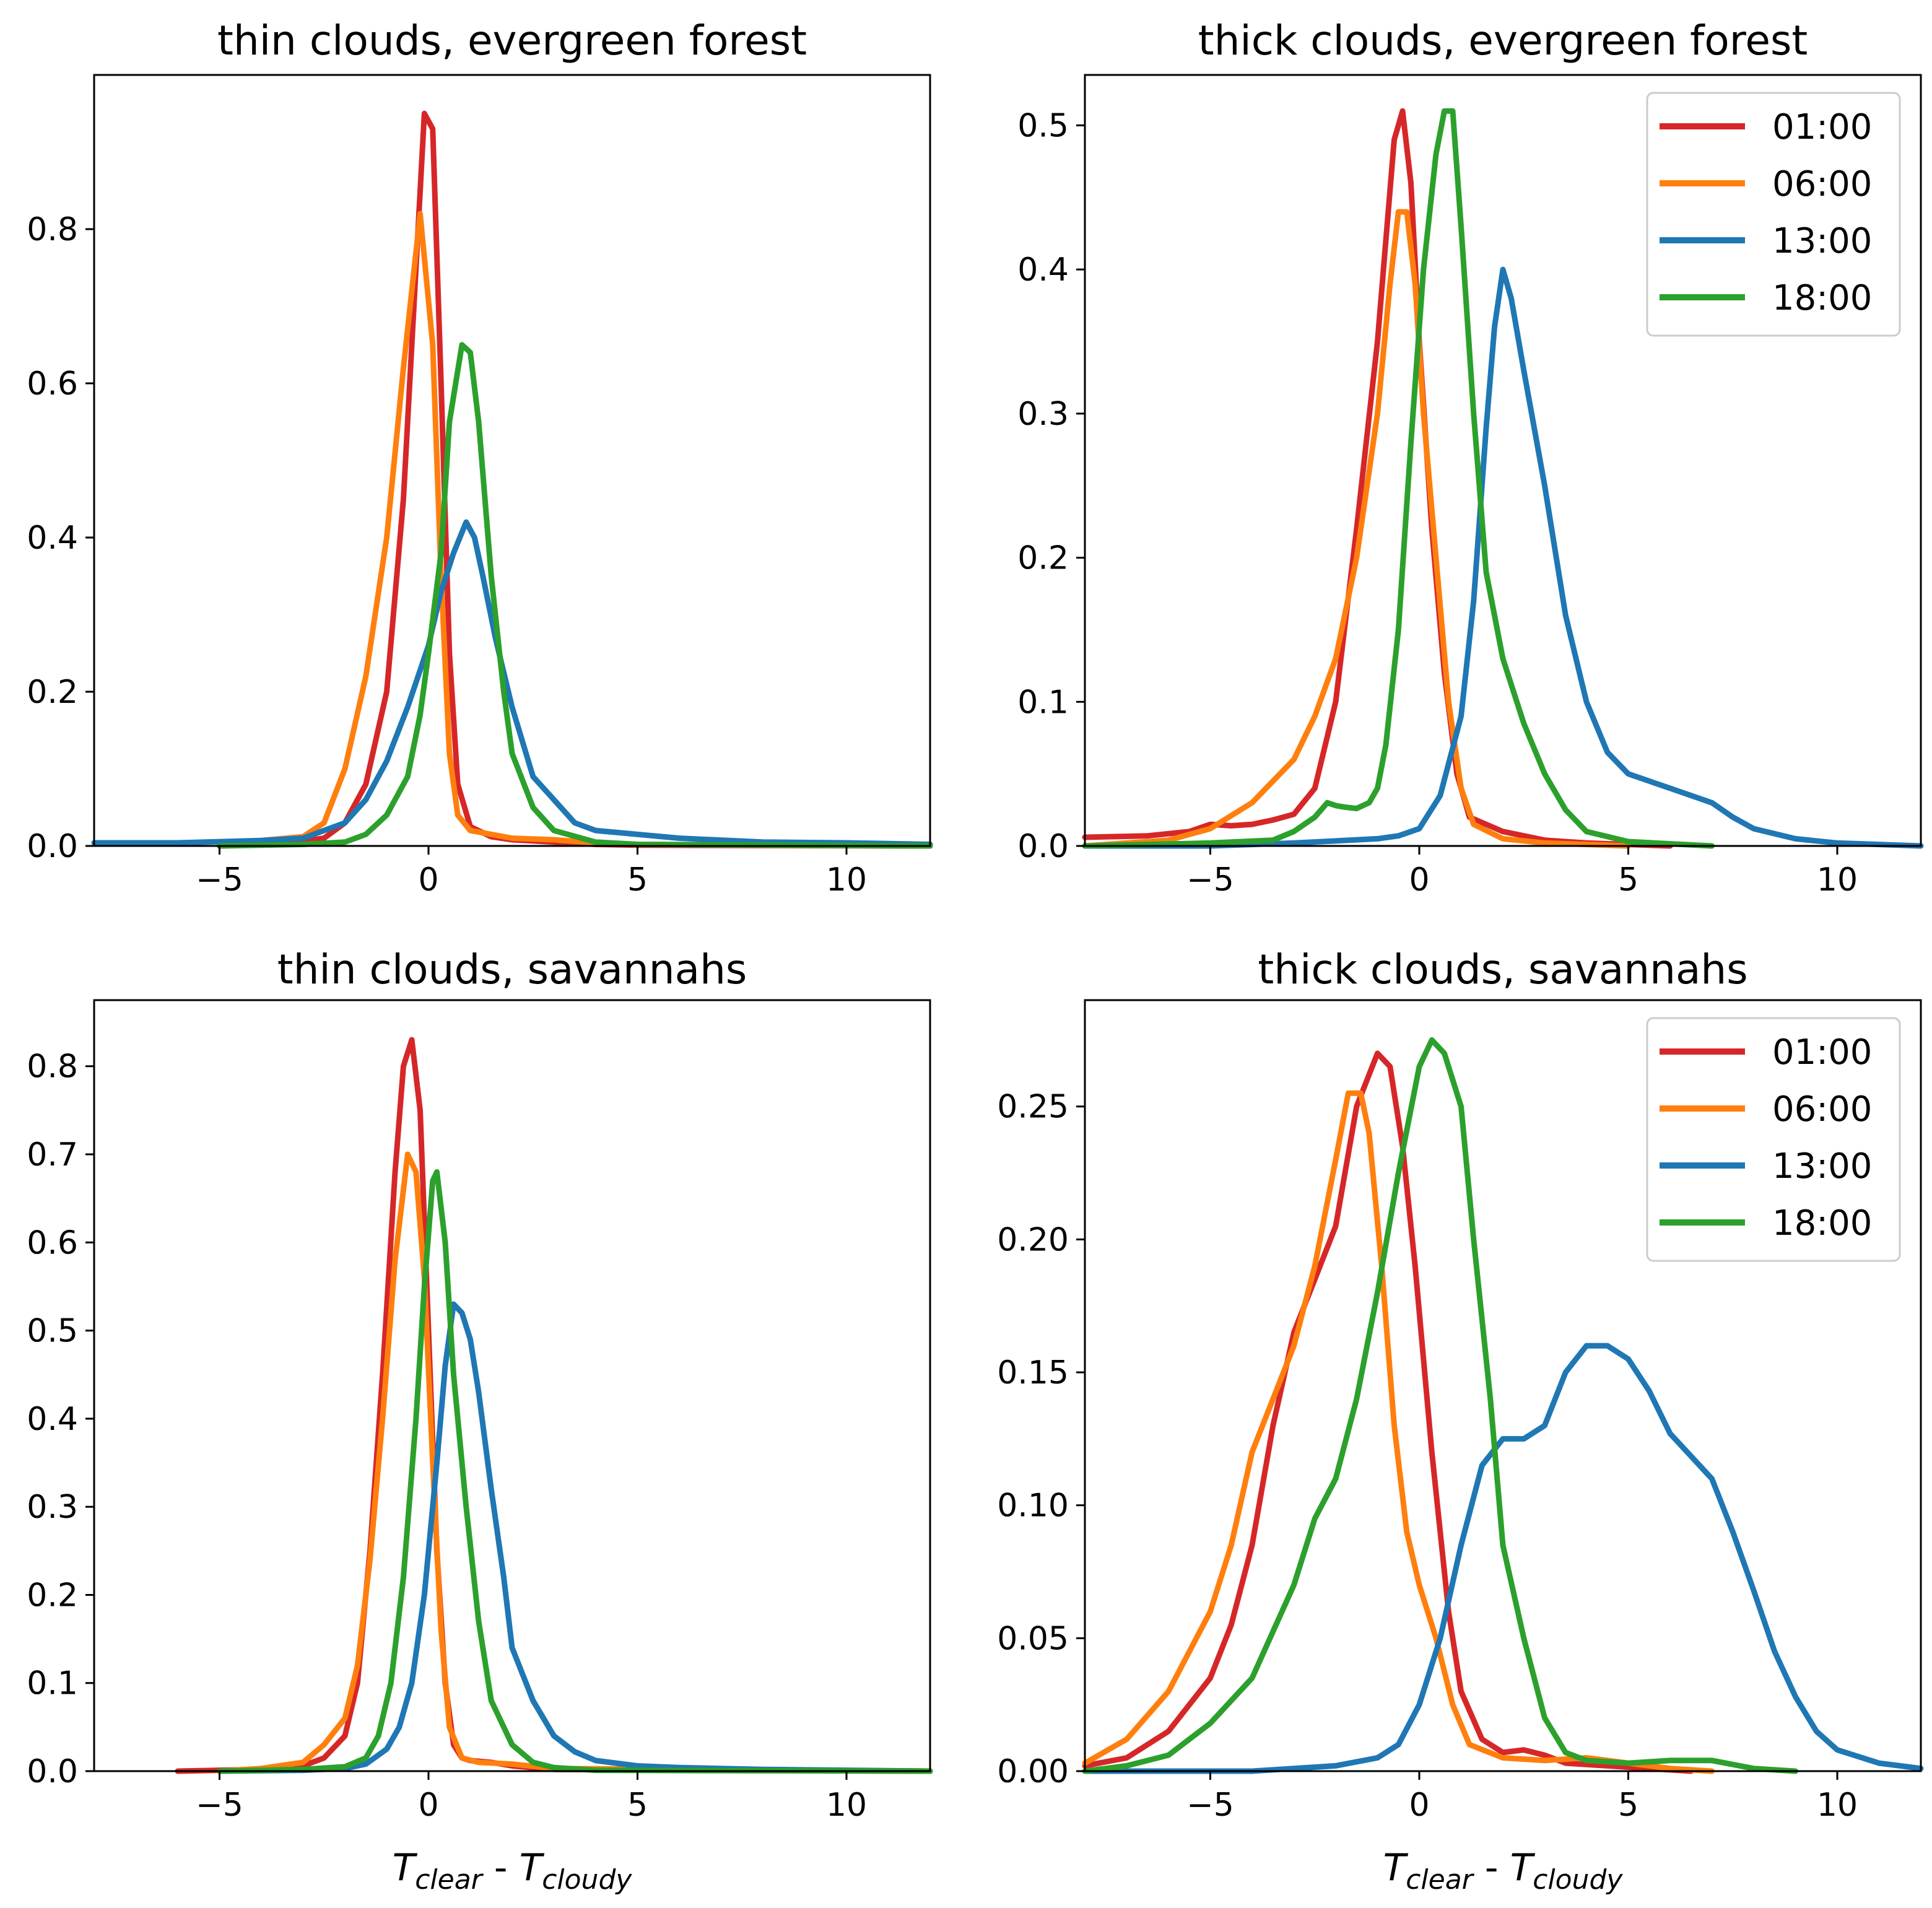 This screenshot has width=1932, height=1908. I want to click on y-tick-label: 0.7, so click(52, 1155).